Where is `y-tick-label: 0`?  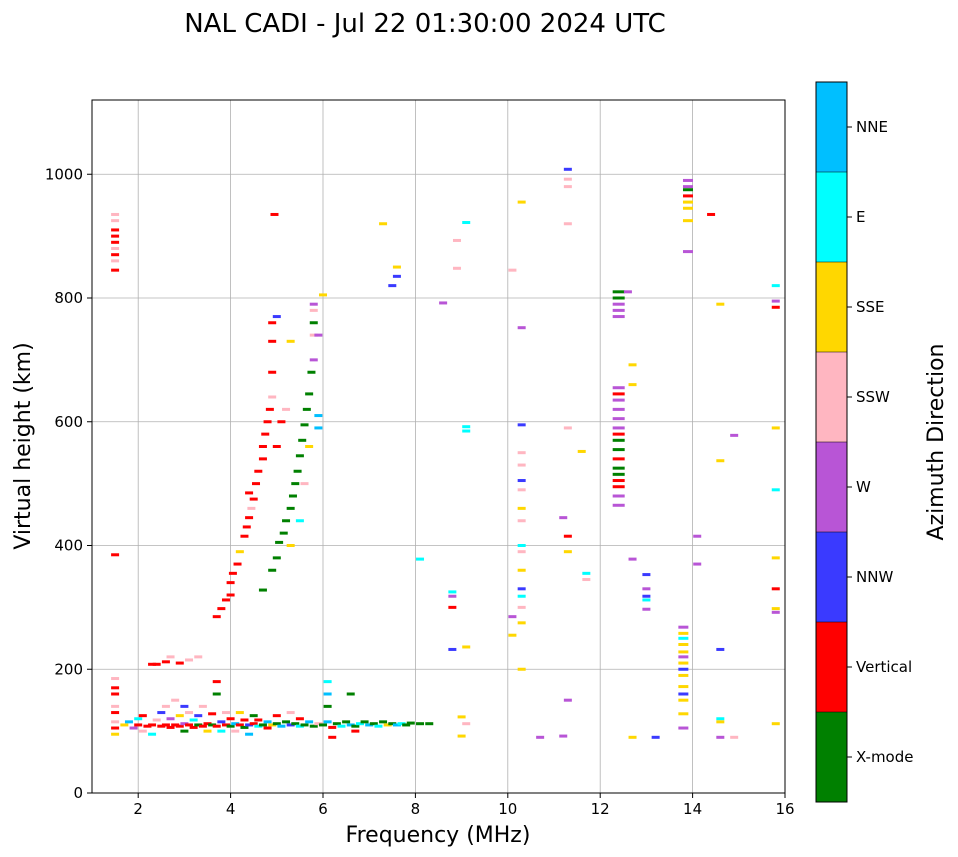
y-tick-label: 0 is located at coordinates (78, 793).